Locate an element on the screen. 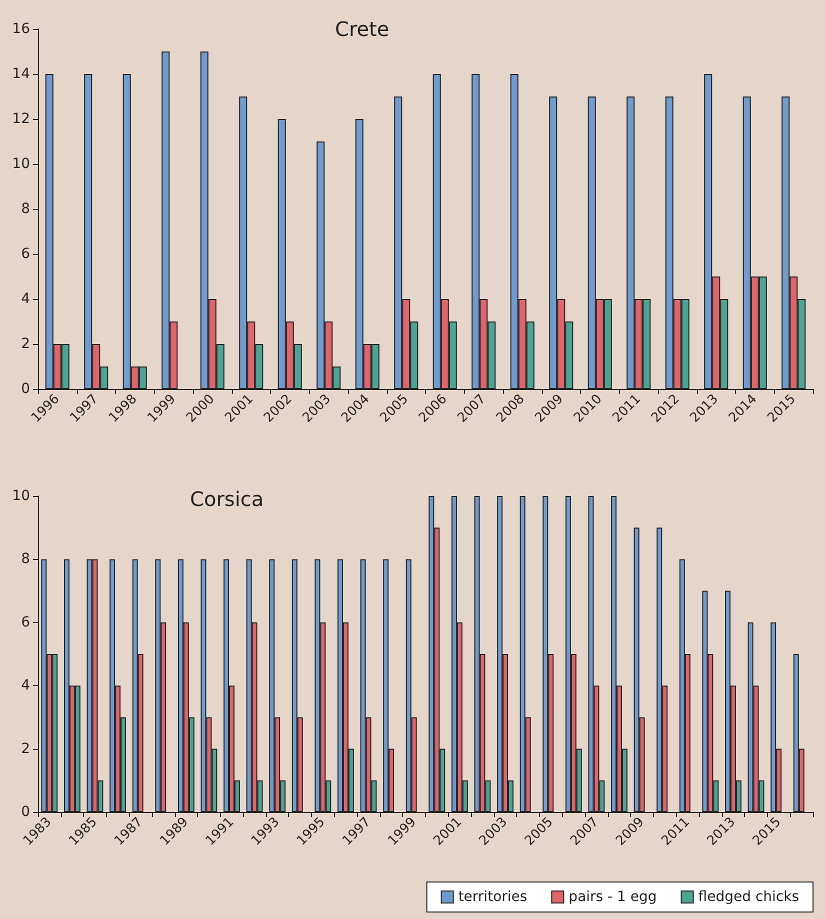 This screenshot has width=825, height=919. y-tick-label: 12 is located at coordinates (21, 119).